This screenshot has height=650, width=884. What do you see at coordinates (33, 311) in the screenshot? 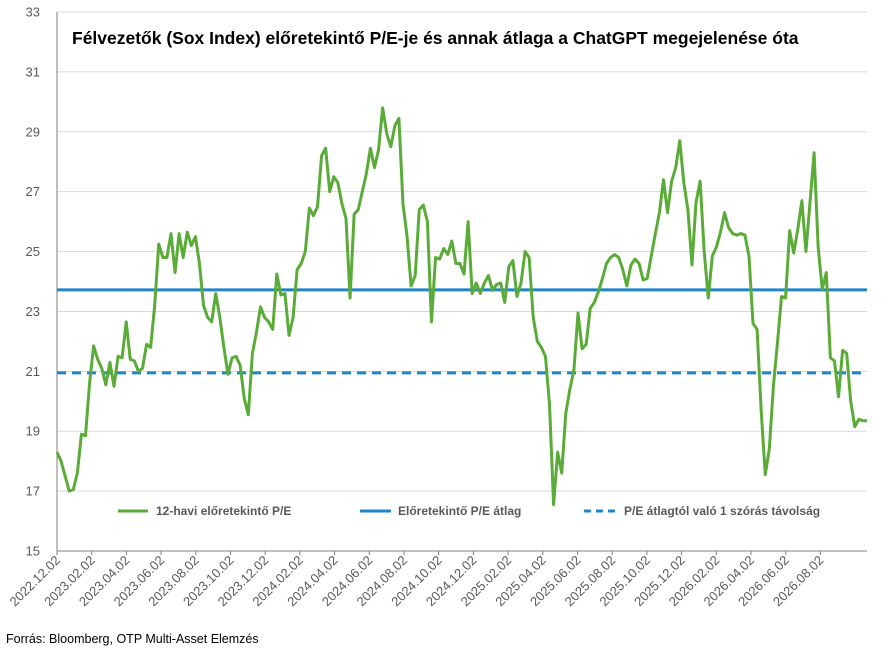
I see `y-tick-label: 23` at bounding box center [33, 311].